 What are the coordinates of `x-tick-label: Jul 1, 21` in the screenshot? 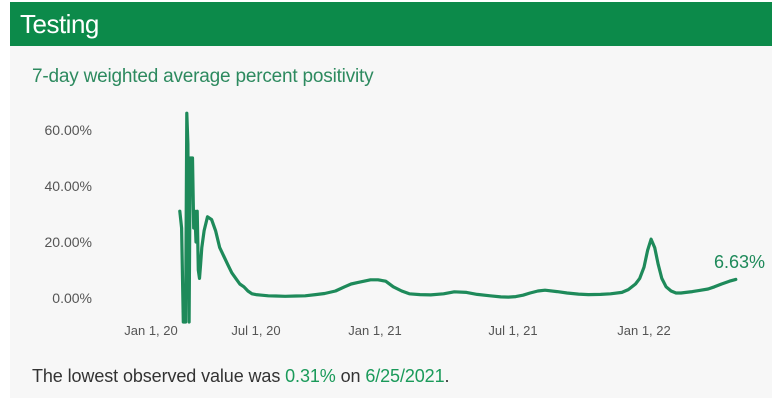 It's located at (512, 330).